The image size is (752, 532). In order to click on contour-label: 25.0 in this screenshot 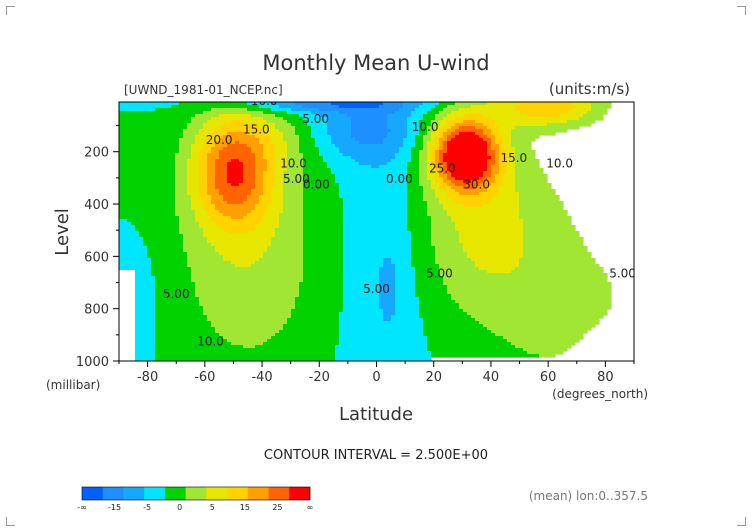, I will do `click(442, 169)`.